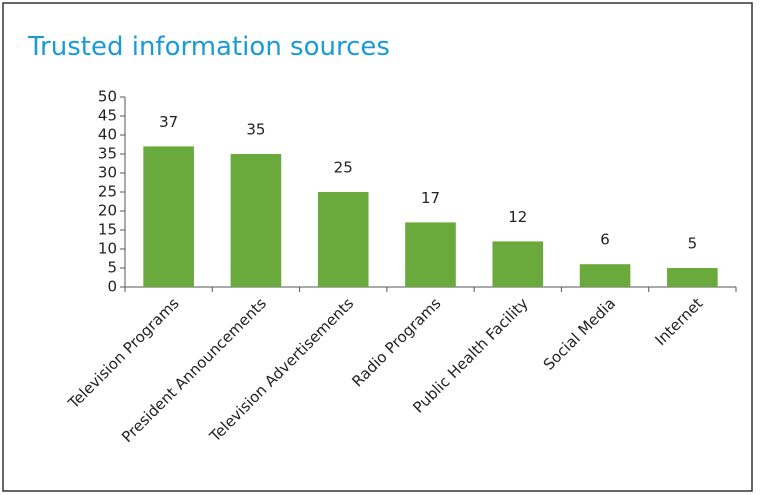  What do you see at coordinates (107, 249) in the screenshot?
I see `y-tick-label: 10` at bounding box center [107, 249].